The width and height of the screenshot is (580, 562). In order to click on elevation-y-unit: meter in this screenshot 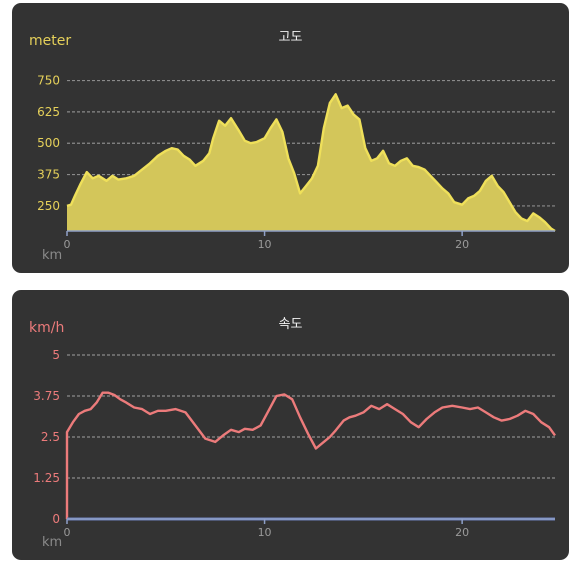, I will do `click(50, 41)`.